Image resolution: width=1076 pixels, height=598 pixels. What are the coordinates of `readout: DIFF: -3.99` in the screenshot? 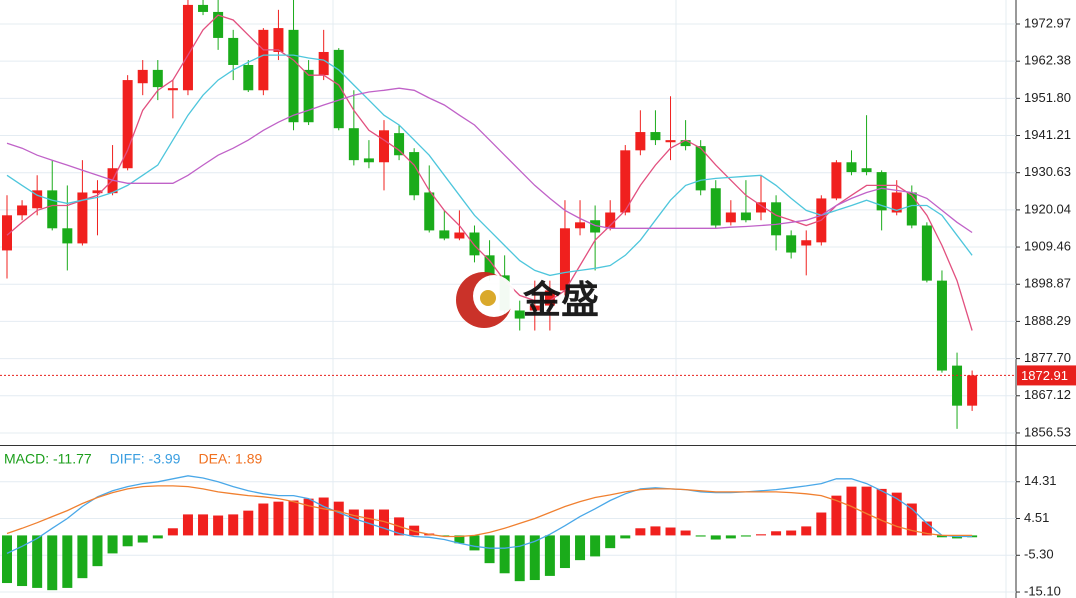 It's located at (145, 459).